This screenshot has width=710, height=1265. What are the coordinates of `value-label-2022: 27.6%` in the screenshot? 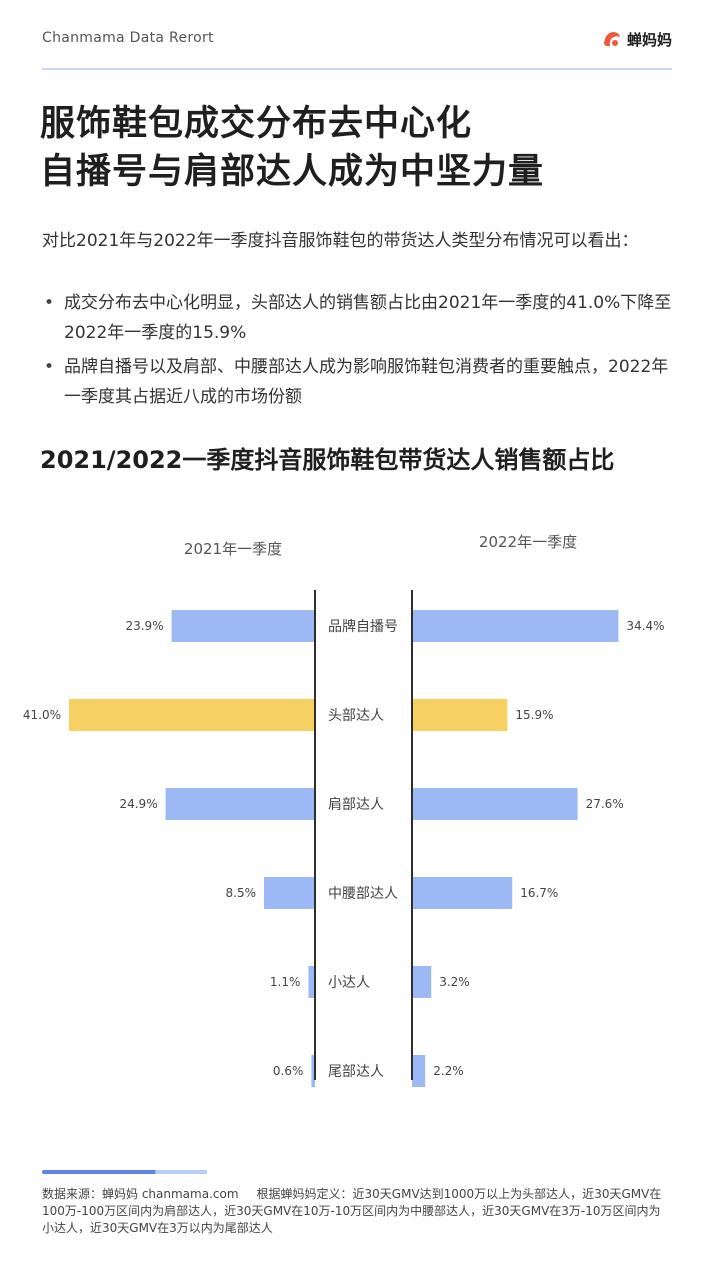 It's located at (605, 804).